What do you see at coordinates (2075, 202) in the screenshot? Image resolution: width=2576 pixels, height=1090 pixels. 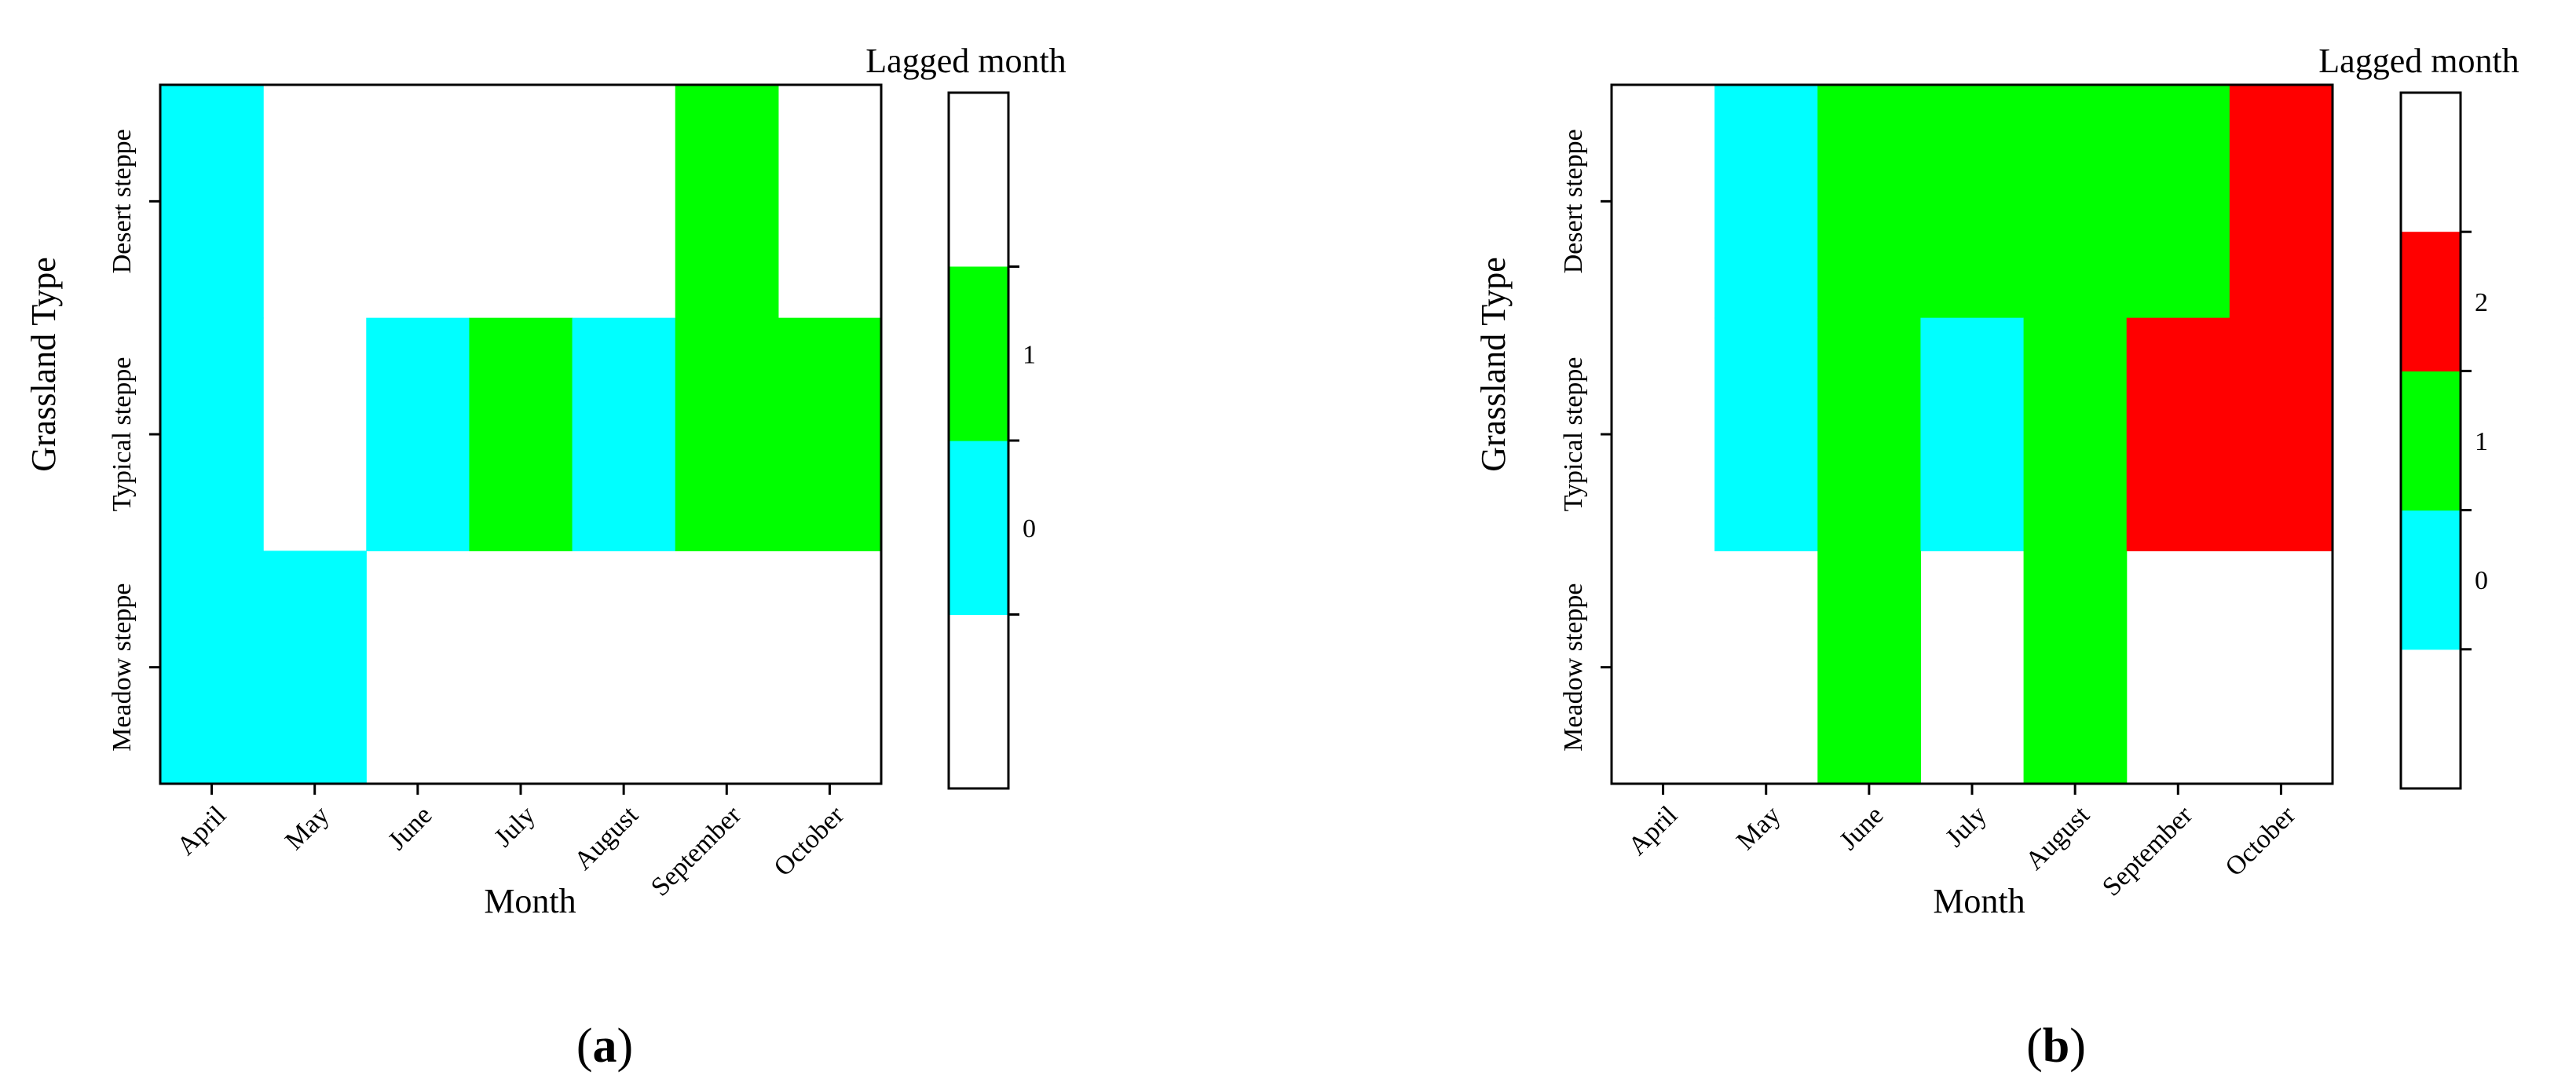 I see `heatmap-cell-desert-steppe-august` at bounding box center [2075, 202].